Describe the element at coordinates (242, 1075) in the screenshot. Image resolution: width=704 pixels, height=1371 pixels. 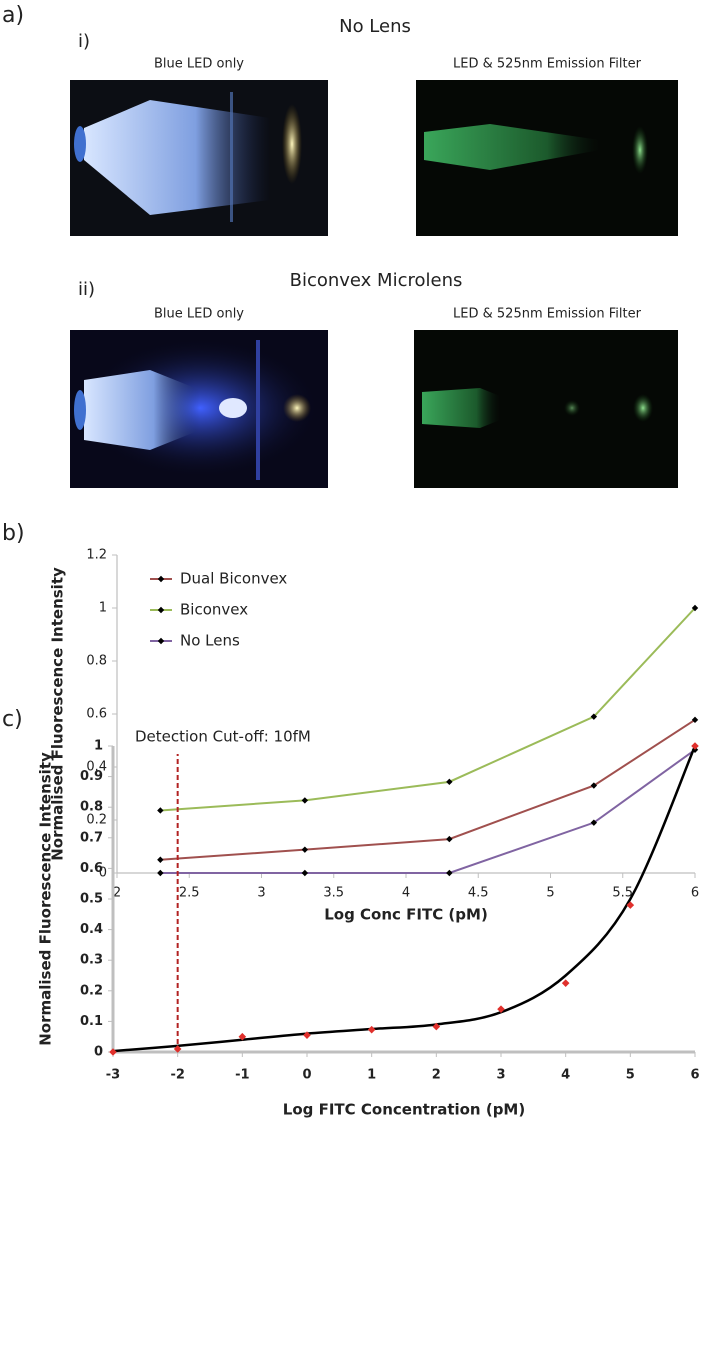
I see `x-tick-label: -1` at that location.